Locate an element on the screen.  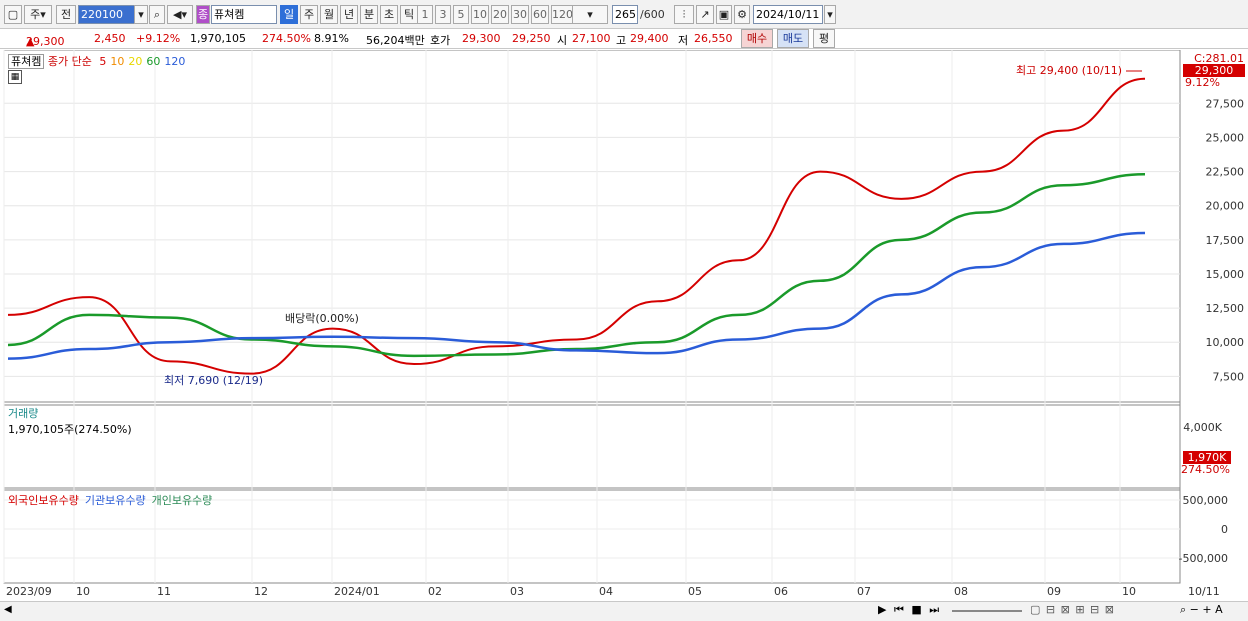
prev-button: 전 is located at coordinates (66, 14).